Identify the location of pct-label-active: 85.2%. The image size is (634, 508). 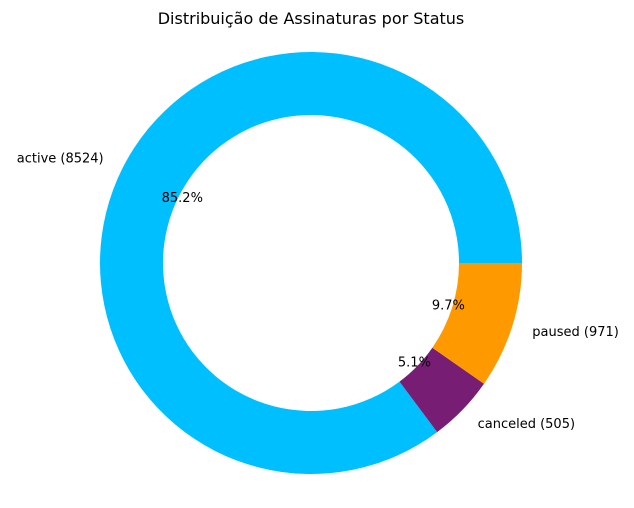
(182, 198).